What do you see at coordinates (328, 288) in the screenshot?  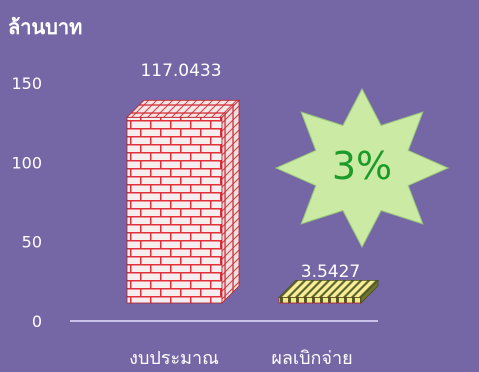 I see `bar-disbursed-top` at bounding box center [328, 288].